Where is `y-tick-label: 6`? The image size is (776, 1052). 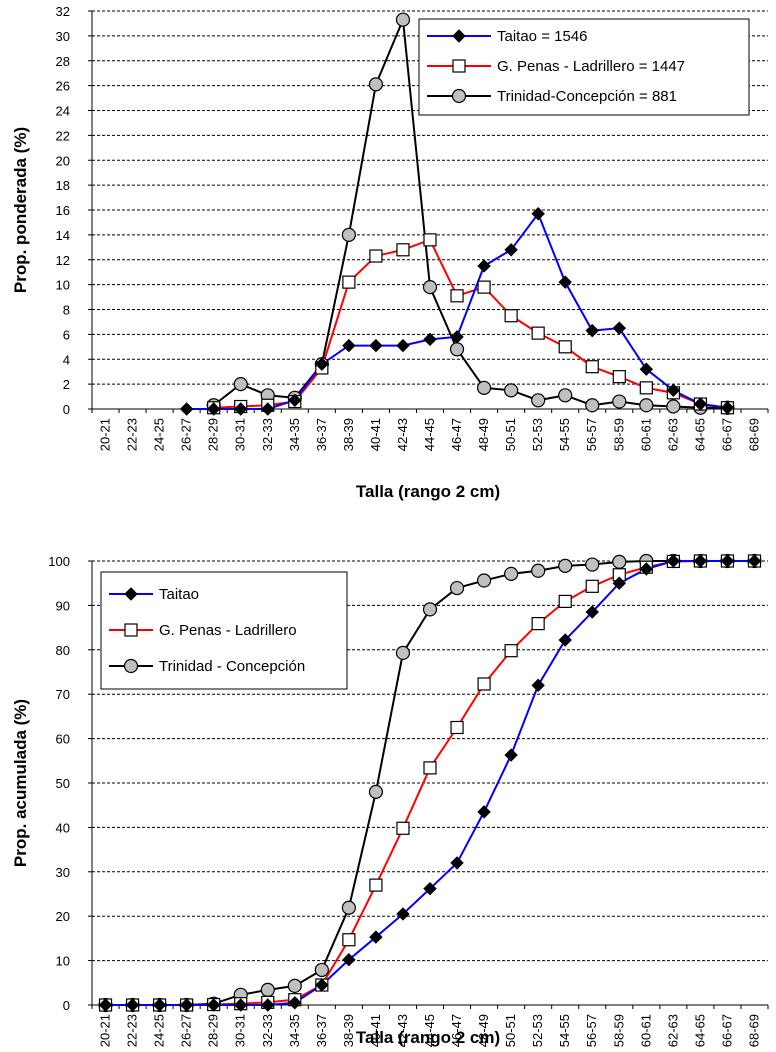
y-tick-label: 6 is located at coordinates (66, 334).